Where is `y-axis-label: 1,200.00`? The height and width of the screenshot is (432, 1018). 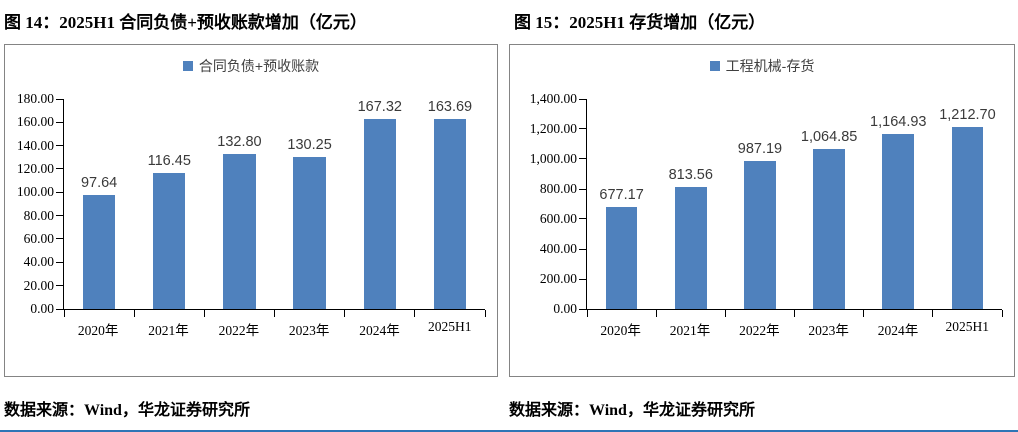
y-axis-label: 1,200.00 is located at coordinates (553, 128).